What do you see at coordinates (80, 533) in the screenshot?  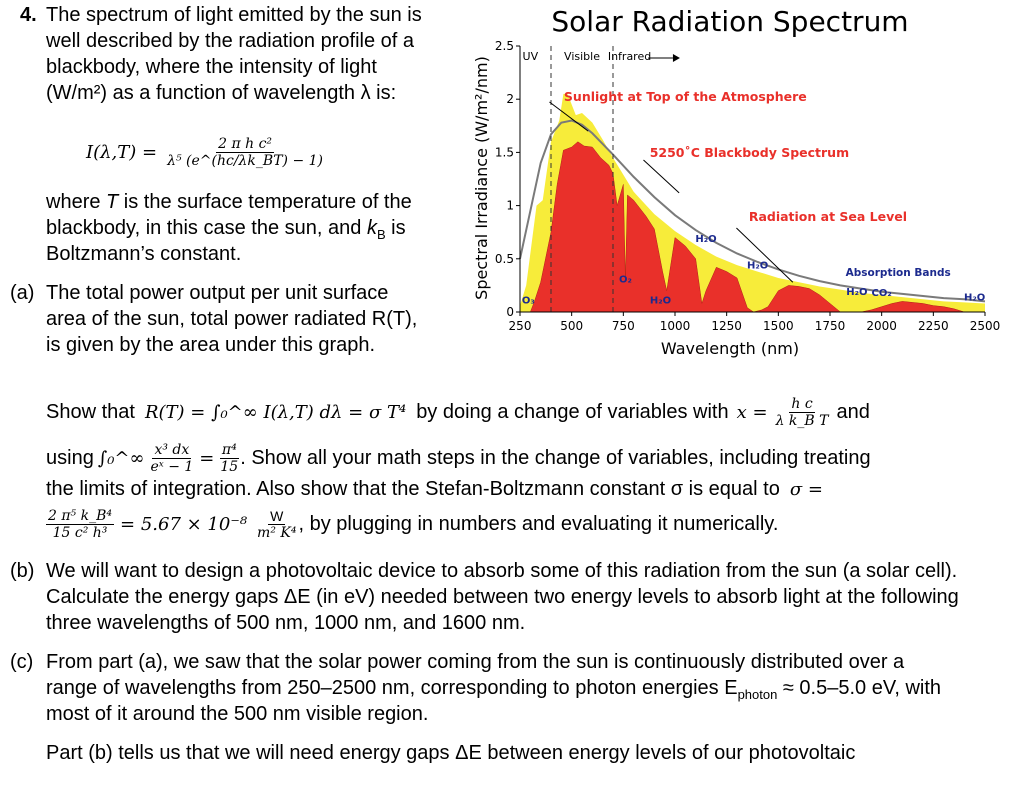 I see `sigma-den: 15 c² h³` at bounding box center [80, 533].